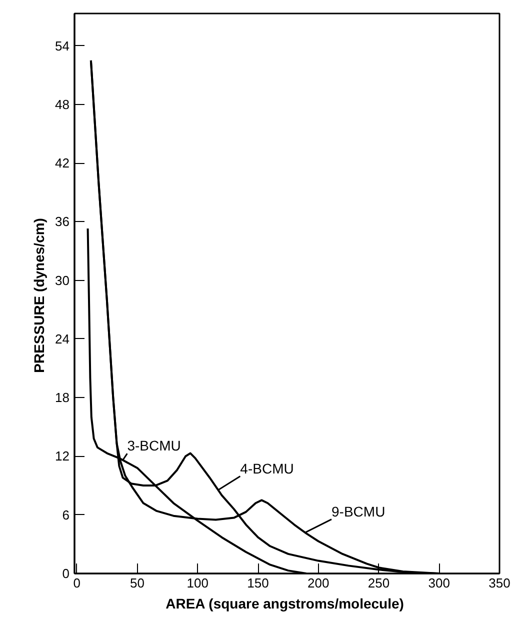 Image resolution: width=514 pixels, height=621 pixels. What do you see at coordinates (62, 398) in the screenshot?
I see `y-tick-label: 18` at bounding box center [62, 398].